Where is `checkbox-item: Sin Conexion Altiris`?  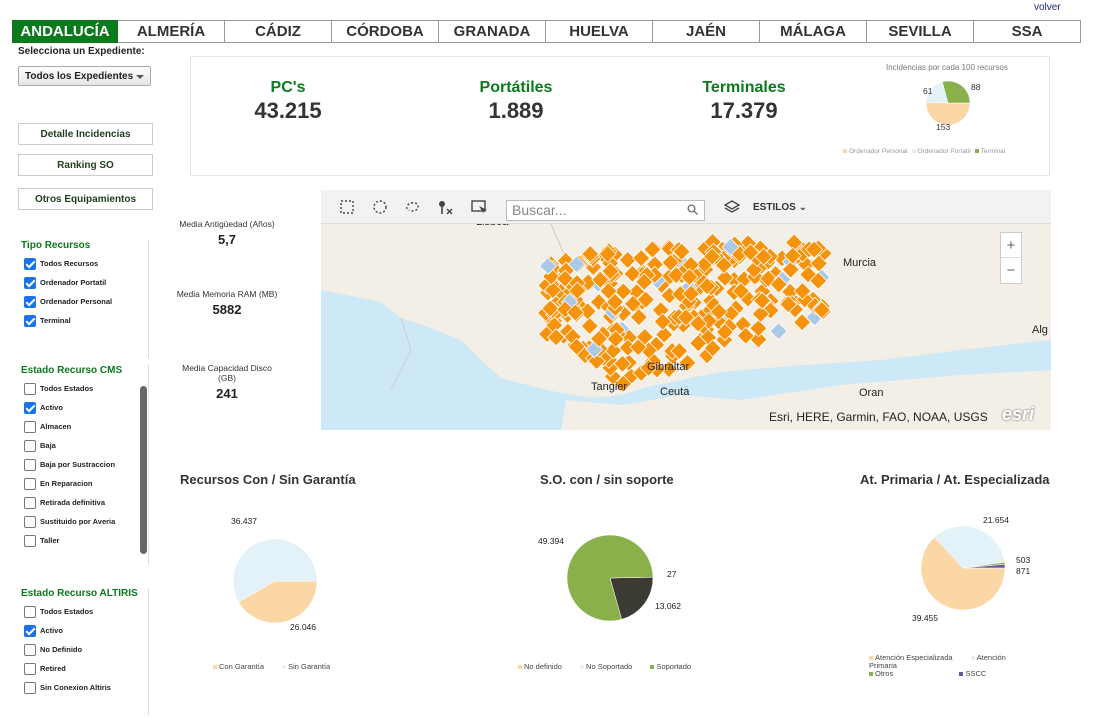
checkbox-item: Sin Conexion Altiris is located at coordinates (83, 687).